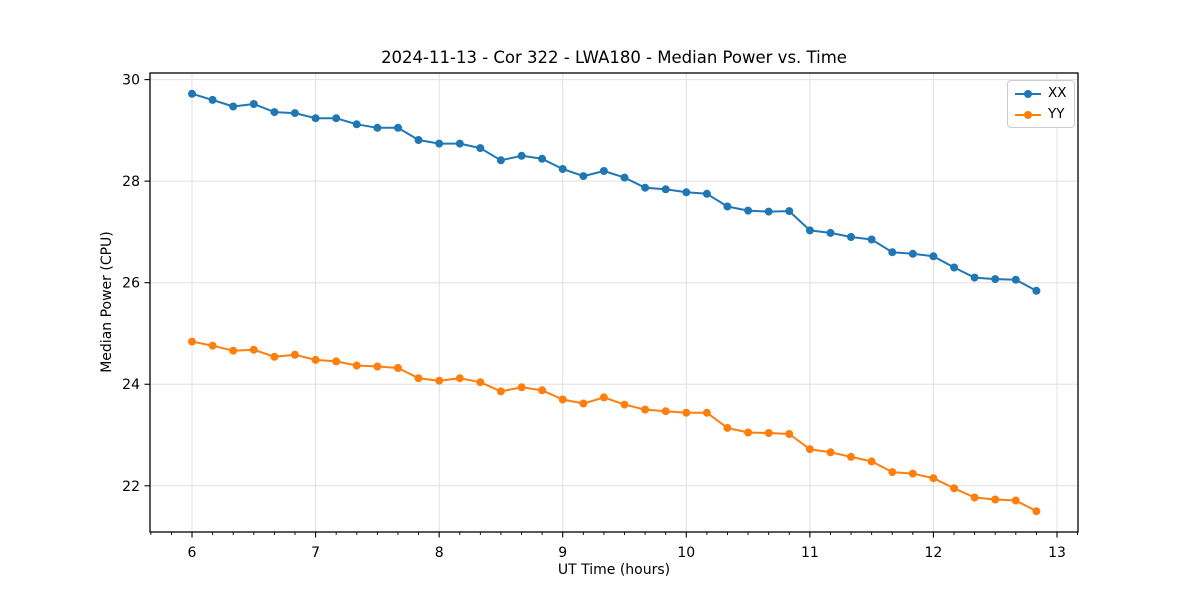  What do you see at coordinates (934, 553) in the screenshot?
I see `x-tick-label: 12` at bounding box center [934, 553].